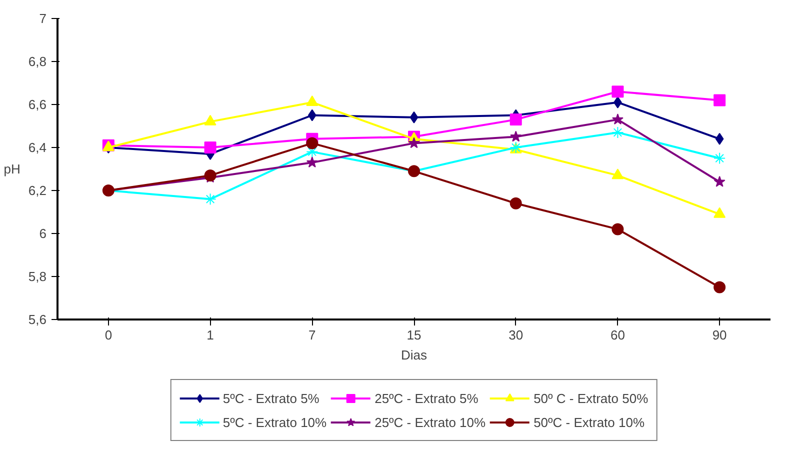 The width and height of the screenshot is (792, 461). What do you see at coordinates (516, 335) in the screenshot?
I see `x-tick-label: 30` at bounding box center [516, 335].